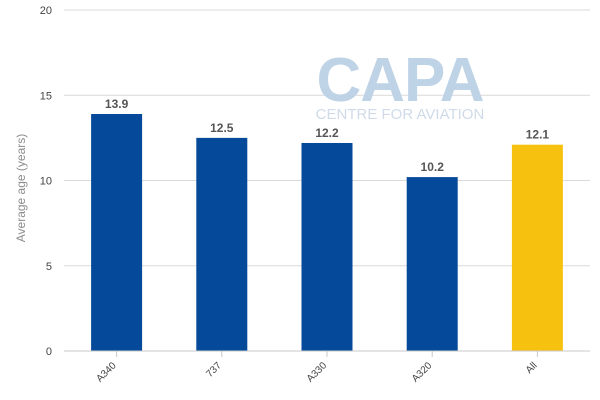 This screenshot has height=400, width=600. I want to click on x-tick-label: 737, so click(214, 370).